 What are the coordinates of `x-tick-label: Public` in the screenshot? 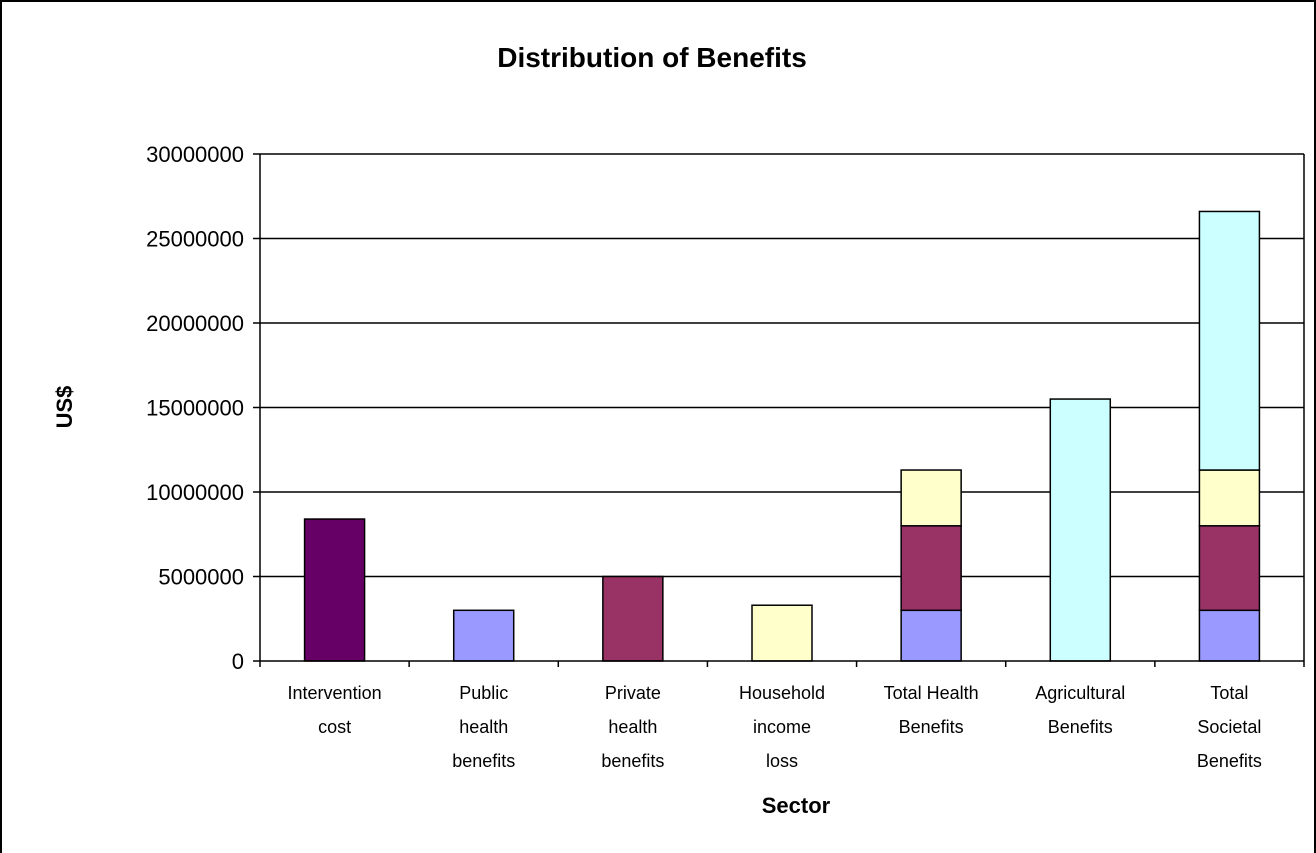 It's located at (483, 693).